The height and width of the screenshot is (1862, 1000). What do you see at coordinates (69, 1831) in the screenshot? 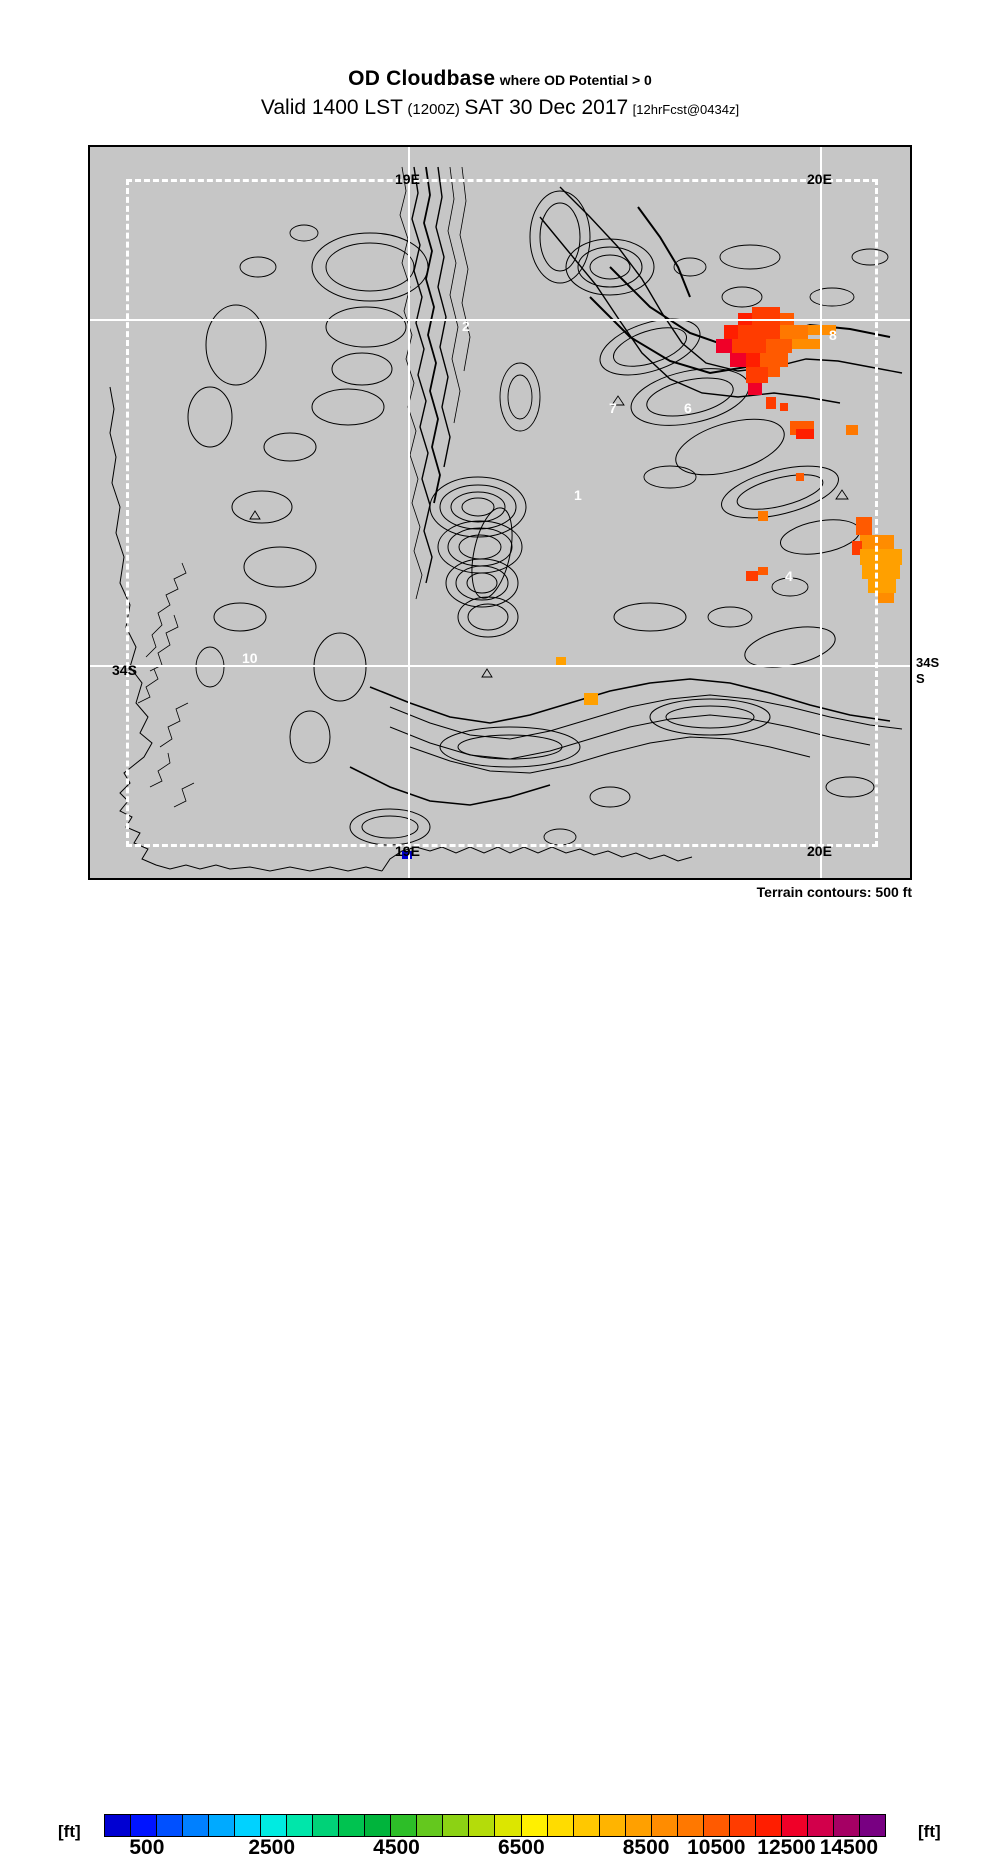
I see `colorbar-unit-left: [ft]` at bounding box center [69, 1831].